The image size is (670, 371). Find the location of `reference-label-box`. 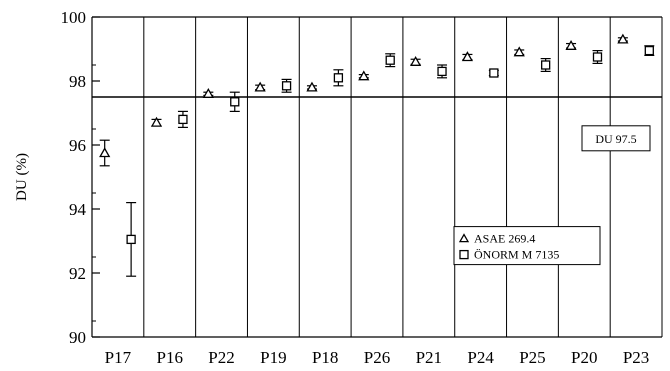

reference-label-box is located at coordinates (616, 138).